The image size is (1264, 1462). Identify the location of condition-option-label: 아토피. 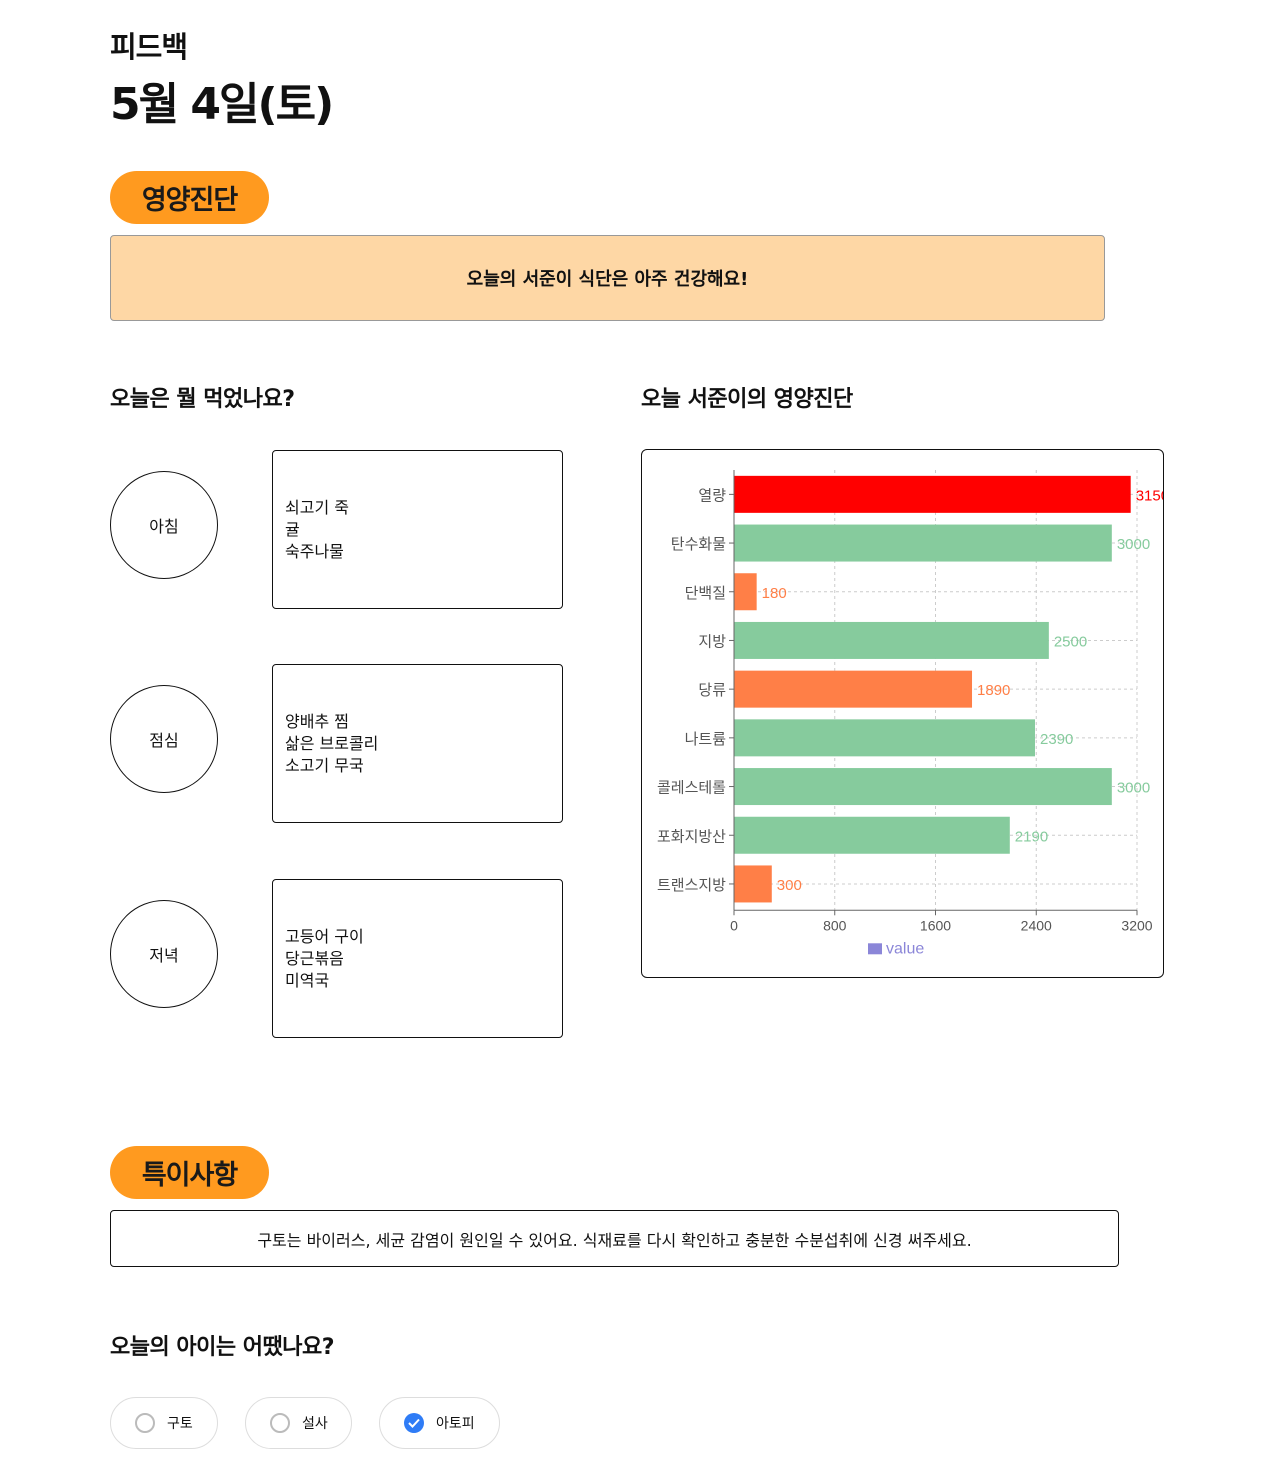
(455, 1424).